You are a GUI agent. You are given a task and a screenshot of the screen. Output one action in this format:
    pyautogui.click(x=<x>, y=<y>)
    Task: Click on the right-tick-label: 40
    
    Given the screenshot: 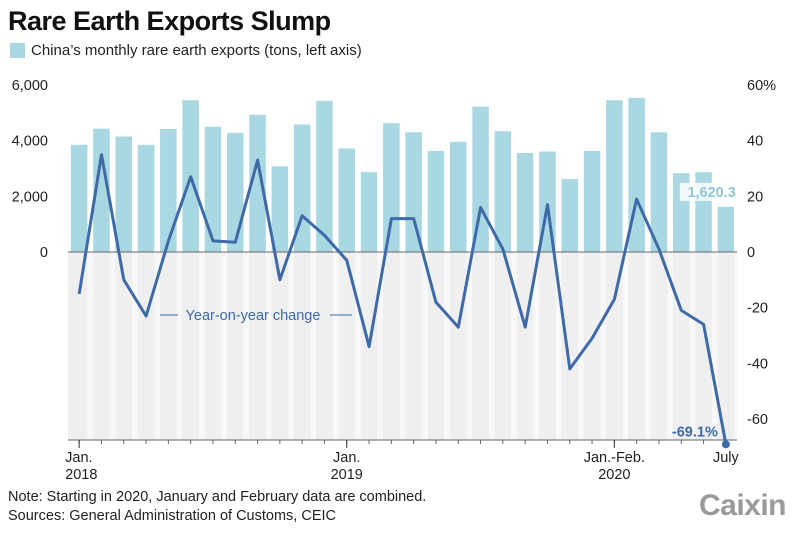 What is the action you would take?
    pyautogui.click(x=755, y=142)
    